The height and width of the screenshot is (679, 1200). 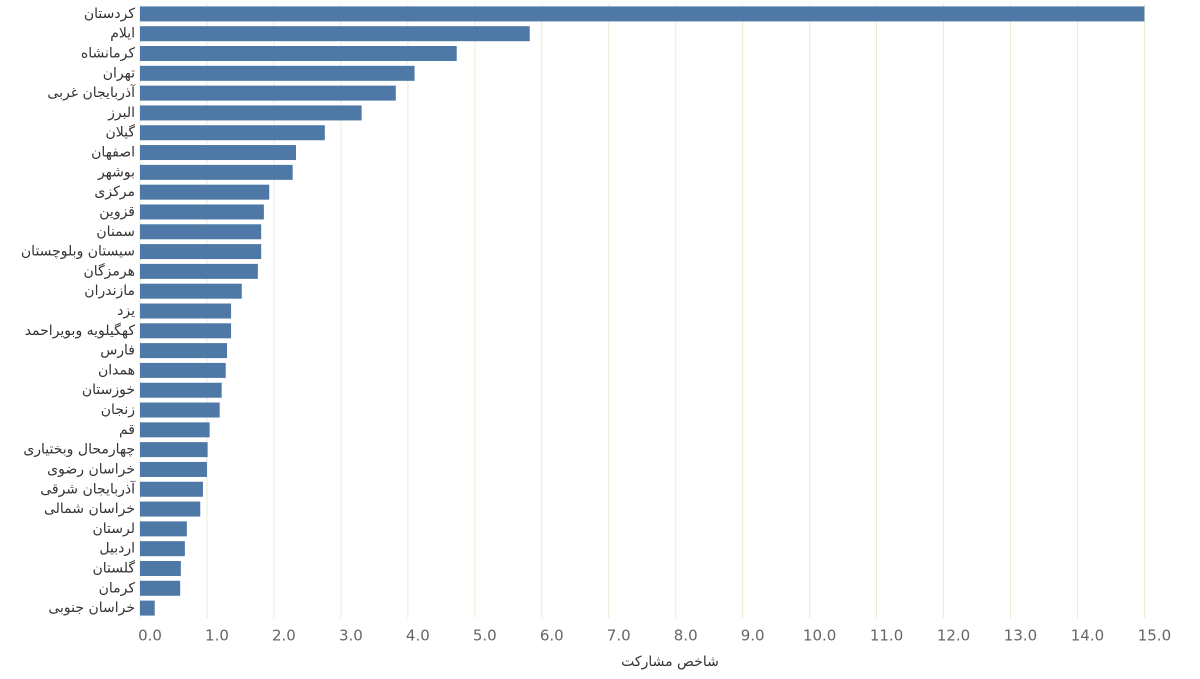 I want to click on x-tick-label: 3.0, so click(x=351, y=636).